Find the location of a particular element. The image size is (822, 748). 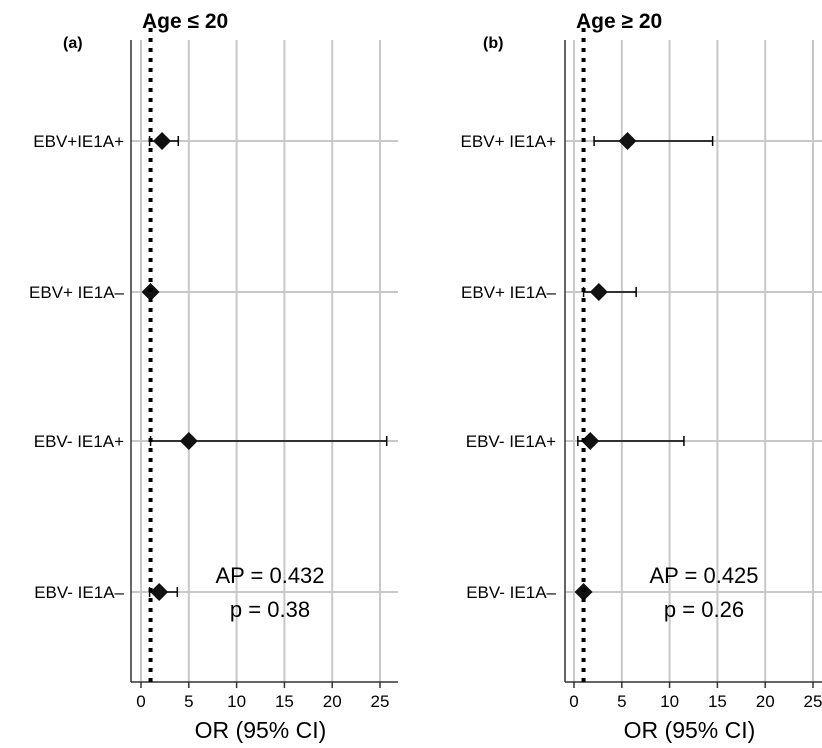

annotation-ap: AP = 0.432 is located at coordinates (269, 575).